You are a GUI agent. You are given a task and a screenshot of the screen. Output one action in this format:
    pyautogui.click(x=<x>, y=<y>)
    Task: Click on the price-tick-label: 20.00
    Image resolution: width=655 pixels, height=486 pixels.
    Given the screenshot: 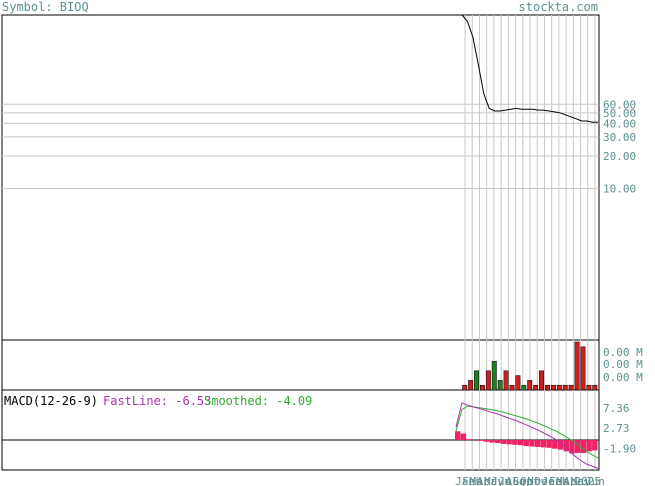 What is the action you would take?
    pyautogui.click(x=619, y=156)
    